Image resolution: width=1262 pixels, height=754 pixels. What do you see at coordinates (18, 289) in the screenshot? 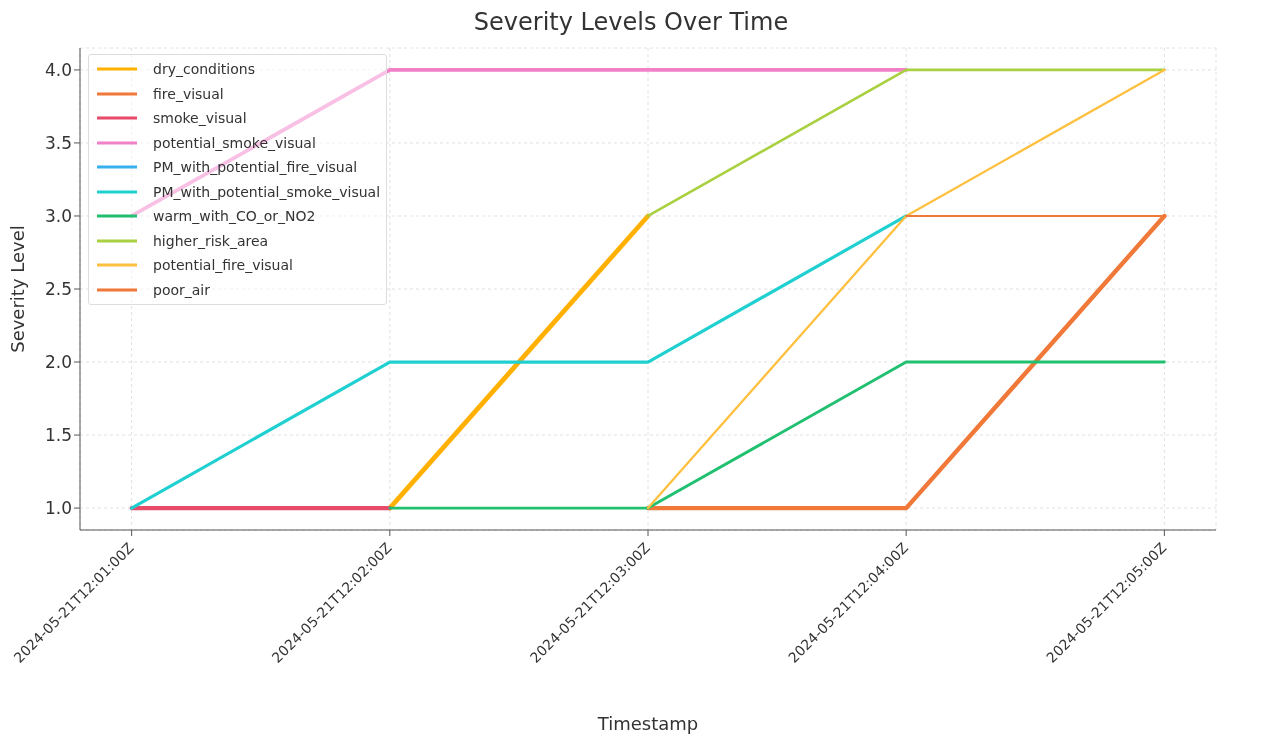
I see `y-axis-title: Severity Level` at bounding box center [18, 289].